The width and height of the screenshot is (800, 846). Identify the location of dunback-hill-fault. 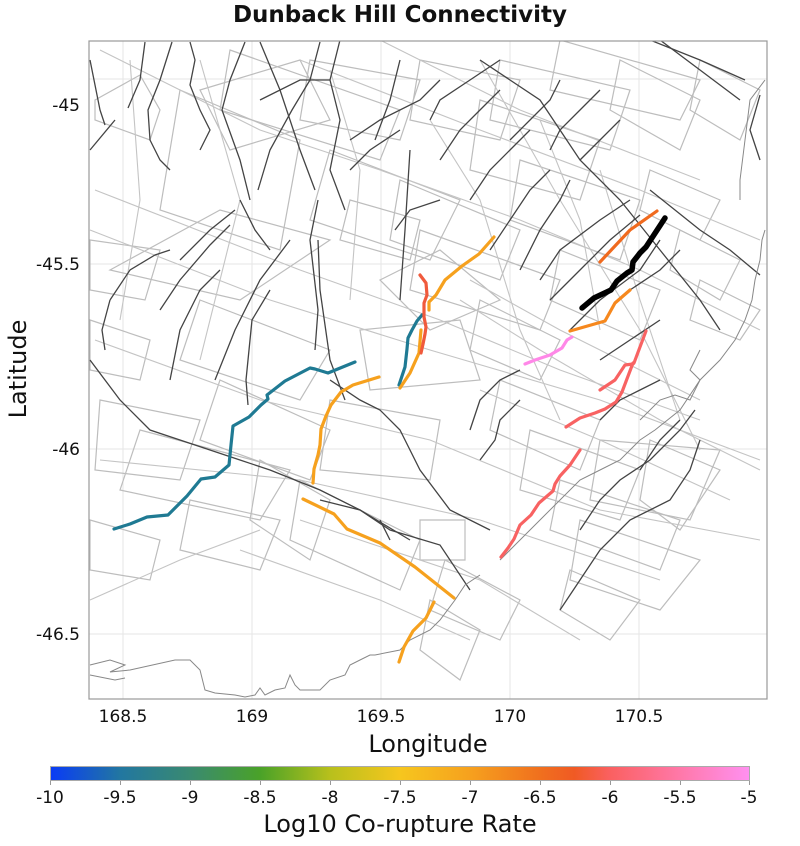
(623, 263).